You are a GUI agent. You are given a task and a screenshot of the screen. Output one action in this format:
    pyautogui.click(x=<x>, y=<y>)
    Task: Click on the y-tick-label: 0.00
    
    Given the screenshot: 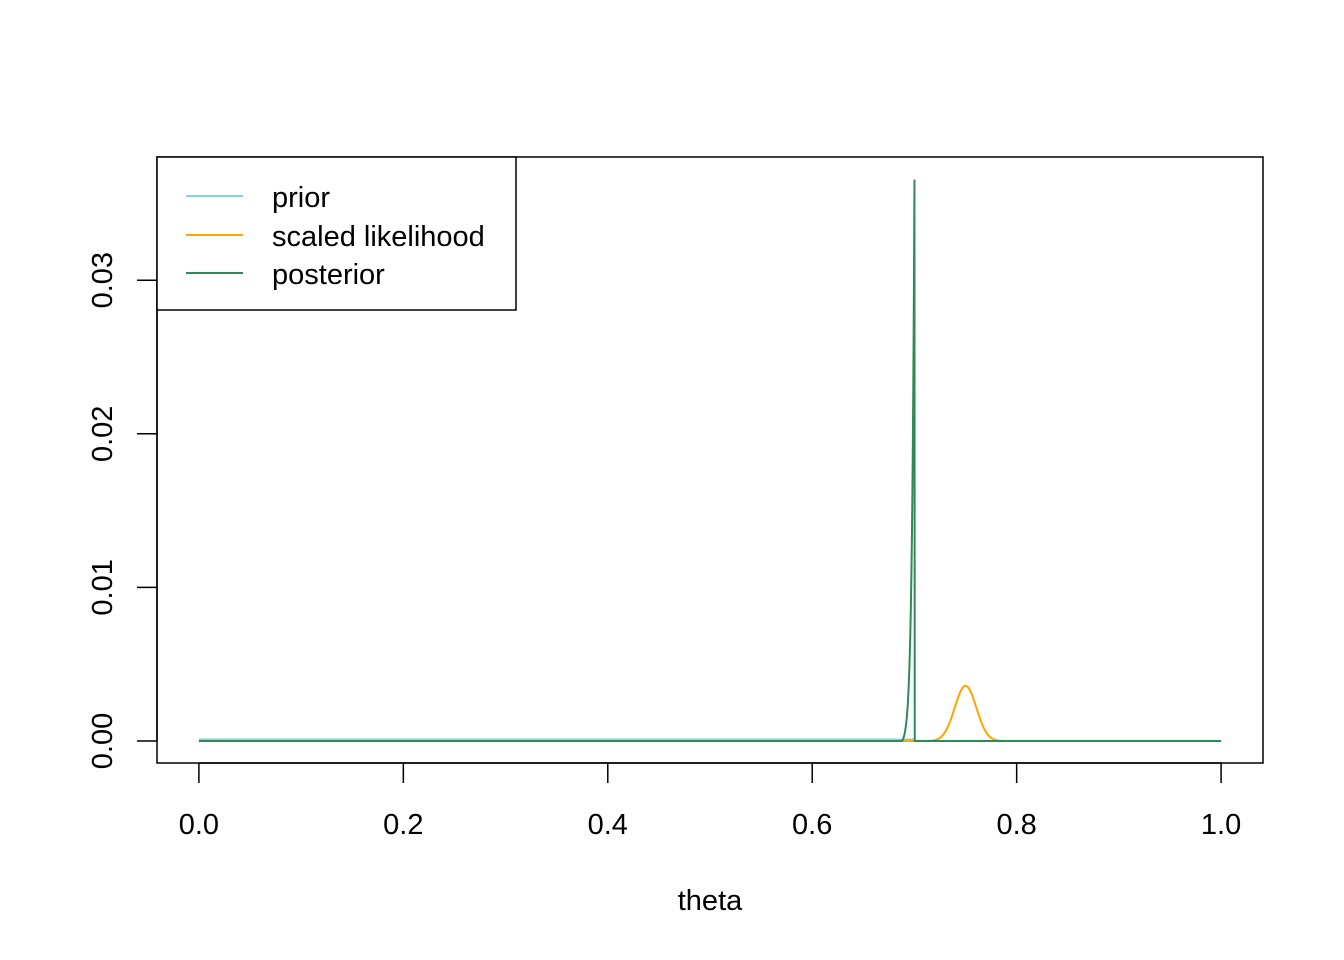 What is the action you would take?
    pyautogui.click(x=103, y=741)
    